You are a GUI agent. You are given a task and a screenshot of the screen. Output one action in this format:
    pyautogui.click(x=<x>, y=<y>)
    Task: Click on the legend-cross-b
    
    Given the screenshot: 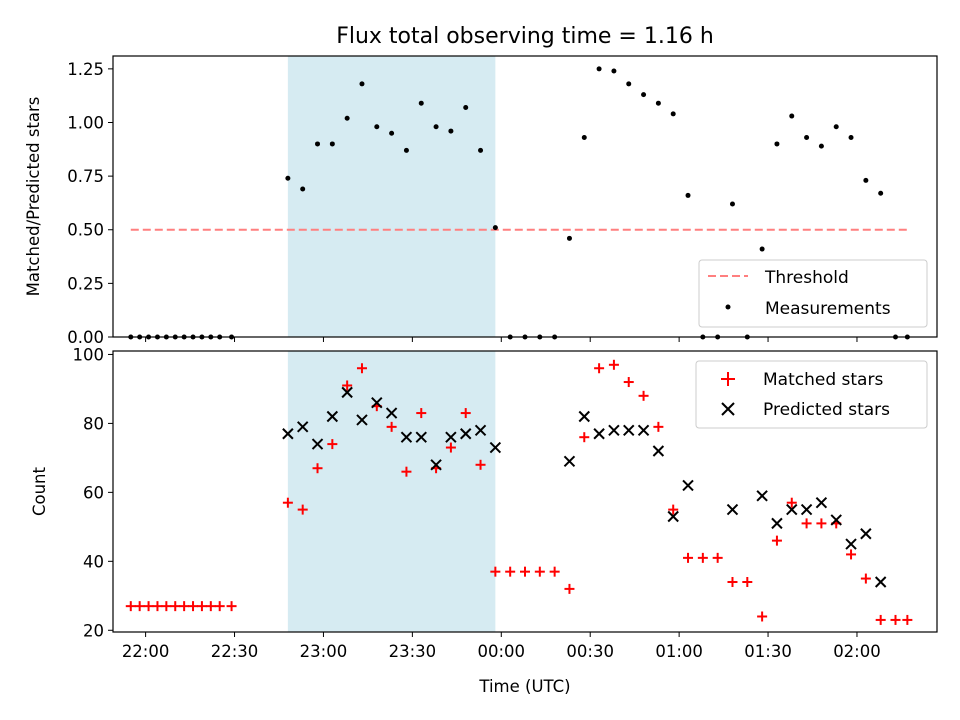 What is the action you would take?
    pyautogui.click(x=728, y=409)
    